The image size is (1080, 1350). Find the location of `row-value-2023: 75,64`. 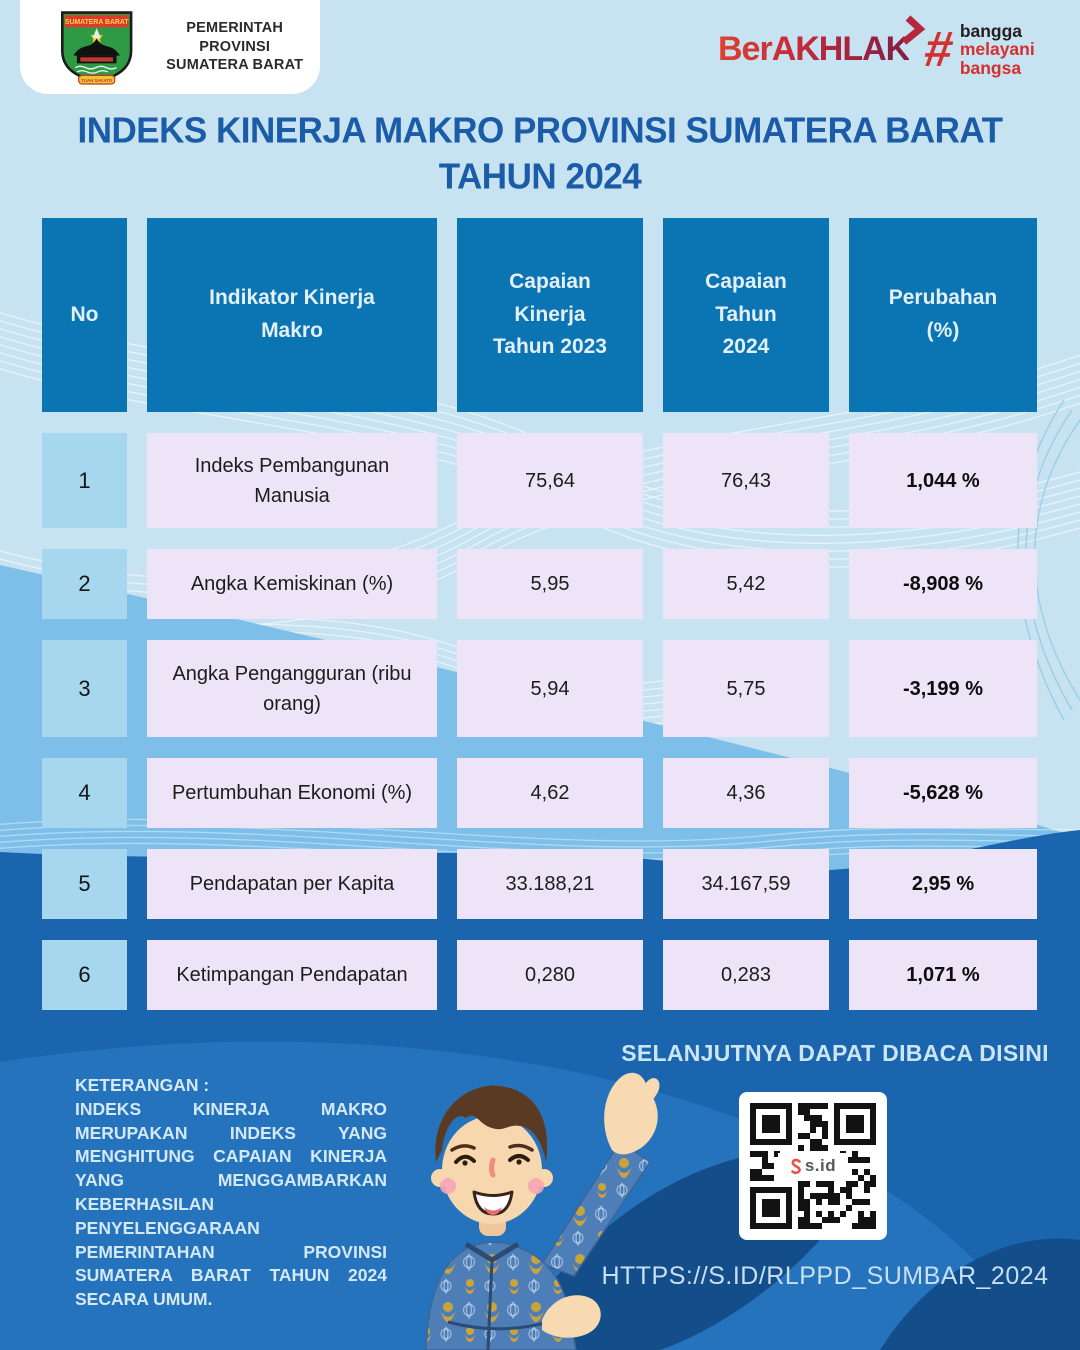

row-value-2023: 75,64 is located at coordinates (550, 480).